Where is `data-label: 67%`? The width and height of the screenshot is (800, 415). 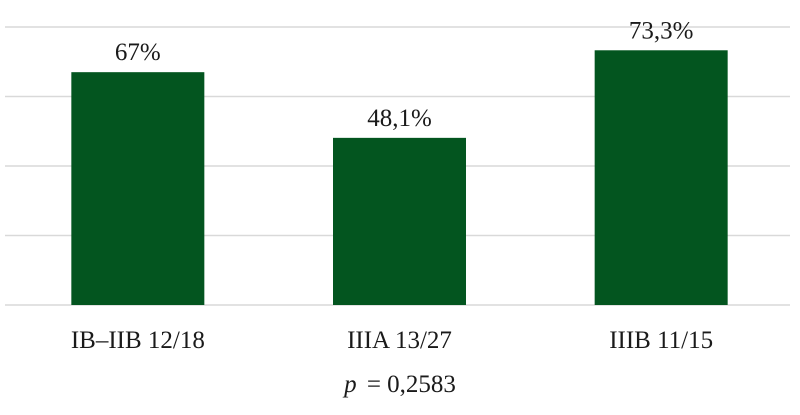
data-label: 67% is located at coordinates (138, 52).